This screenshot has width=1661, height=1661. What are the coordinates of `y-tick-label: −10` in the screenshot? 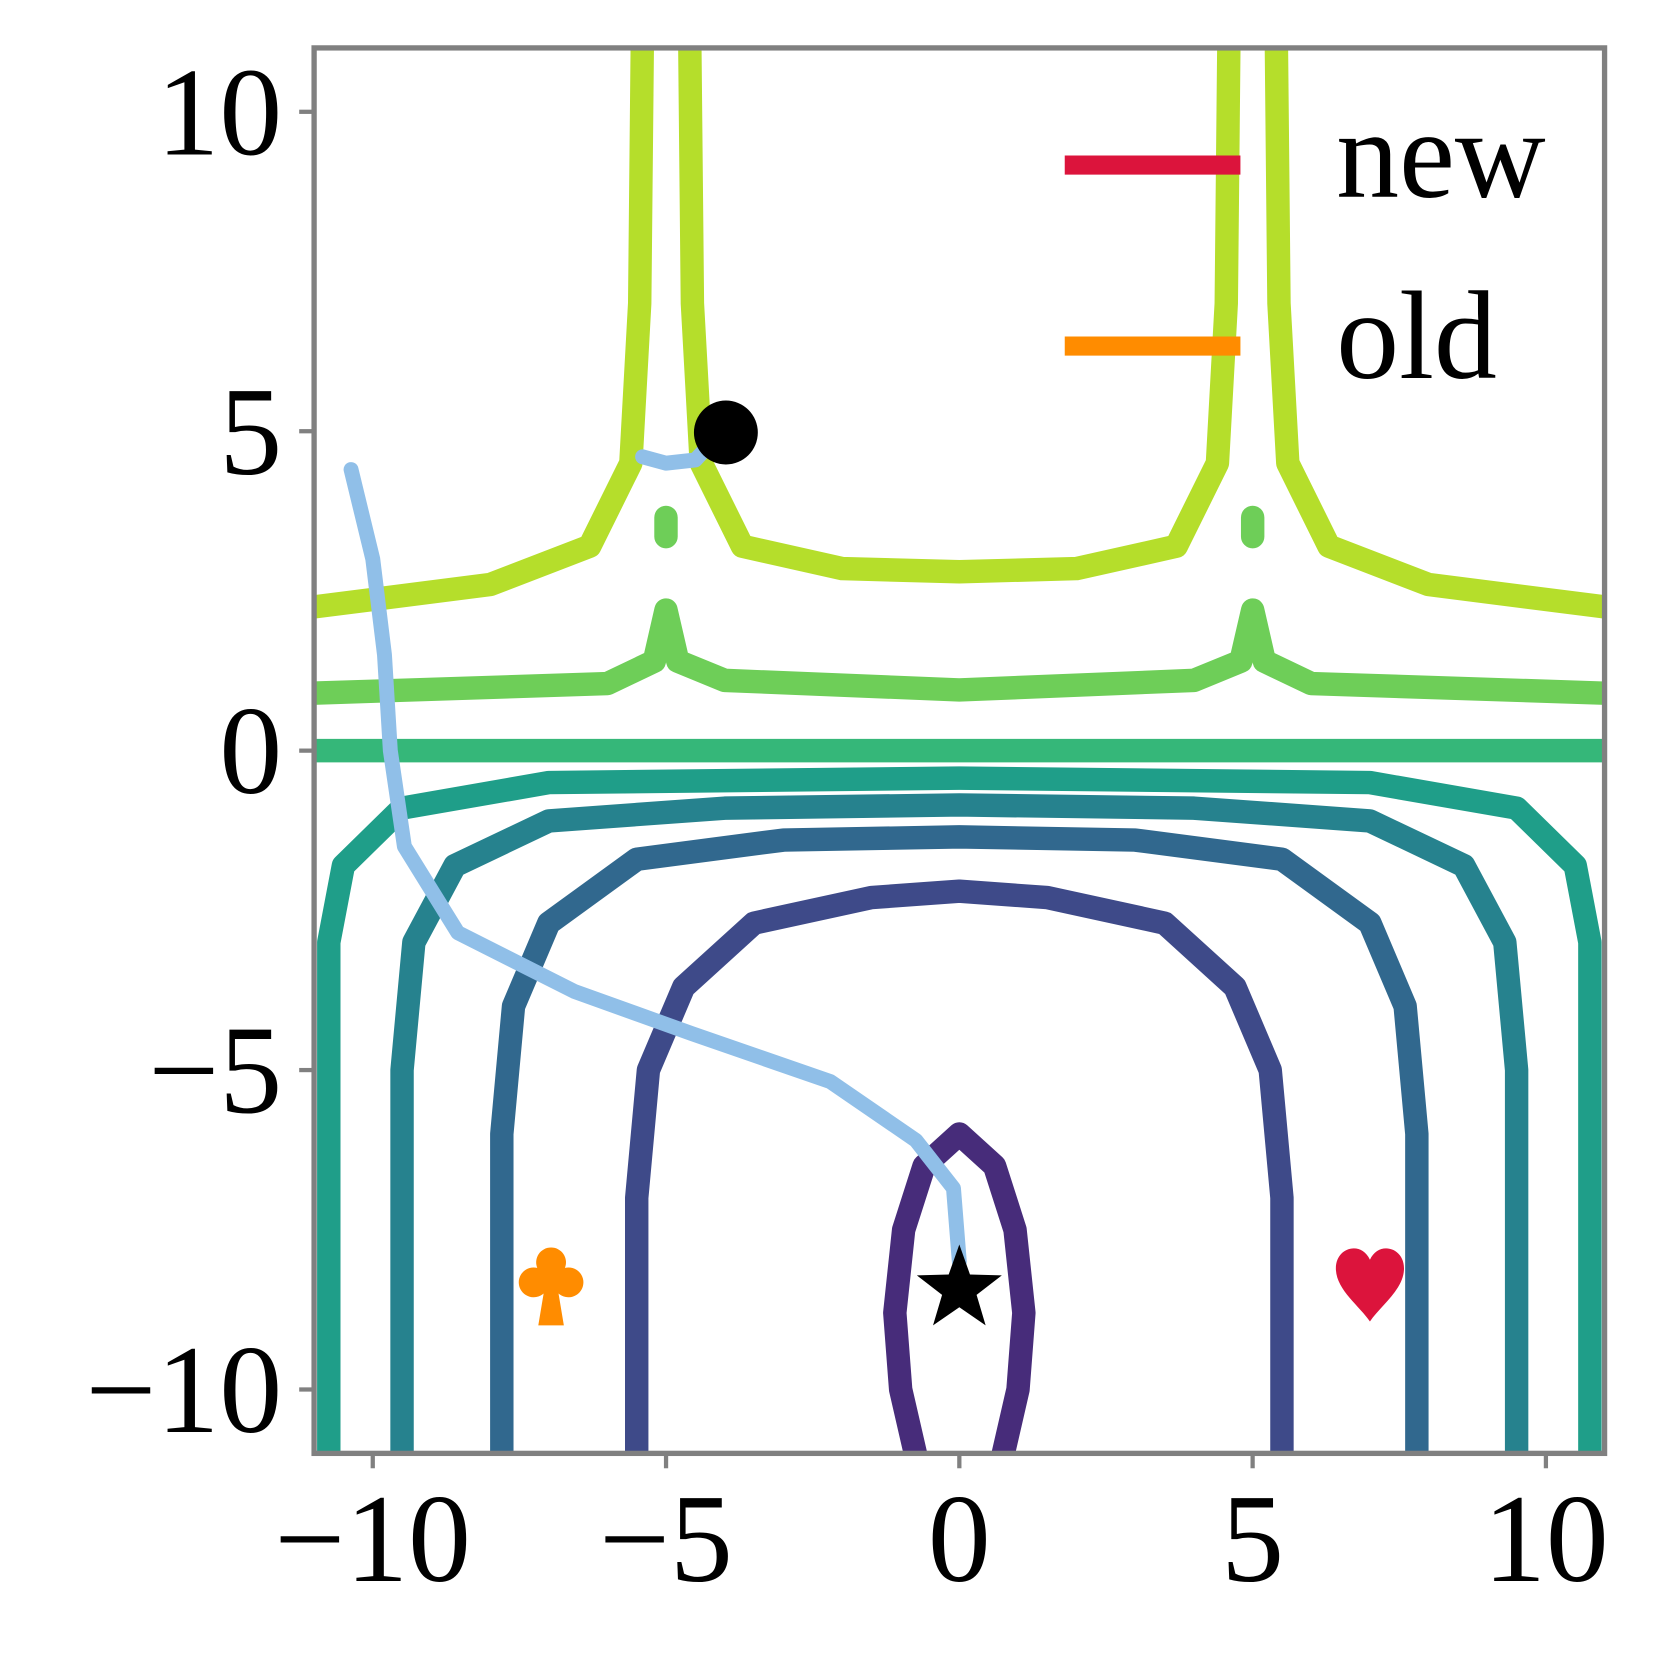 It's located at (184, 1390).